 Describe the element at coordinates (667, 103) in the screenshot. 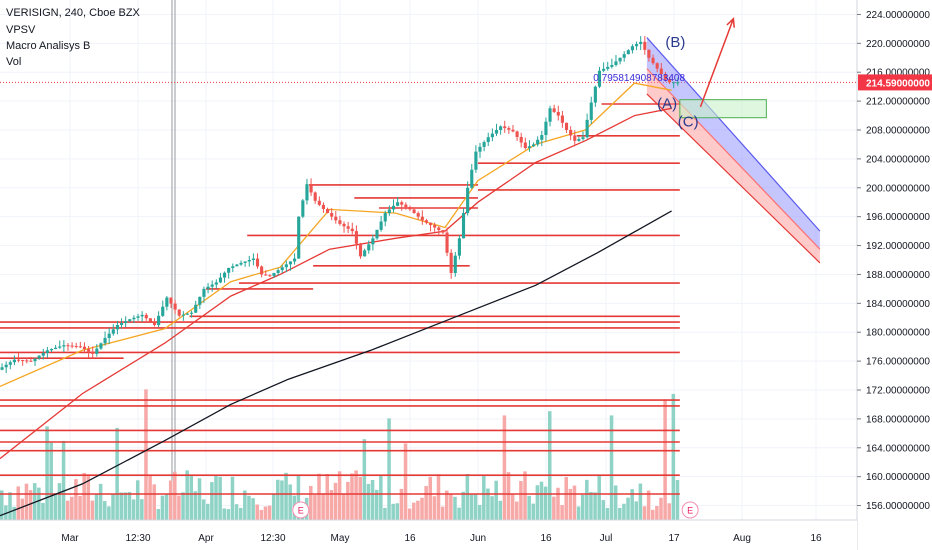

I see `wave-label-1: (A)` at that location.